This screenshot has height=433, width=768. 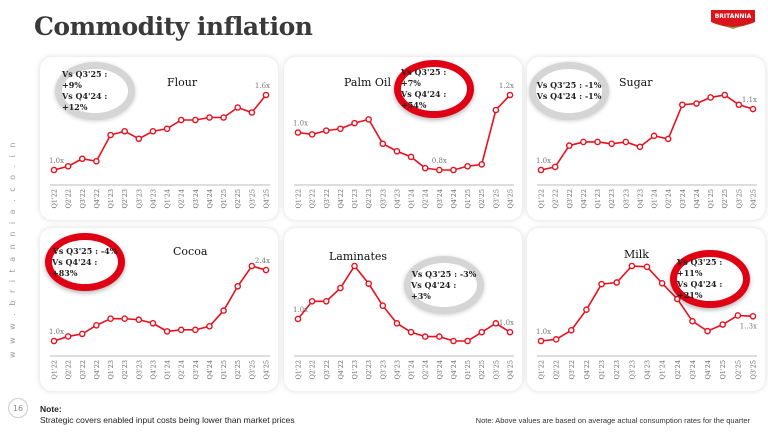 What do you see at coordinates (51, 409) in the screenshot?
I see `note-label: Note:` at bounding box center [51, 409].